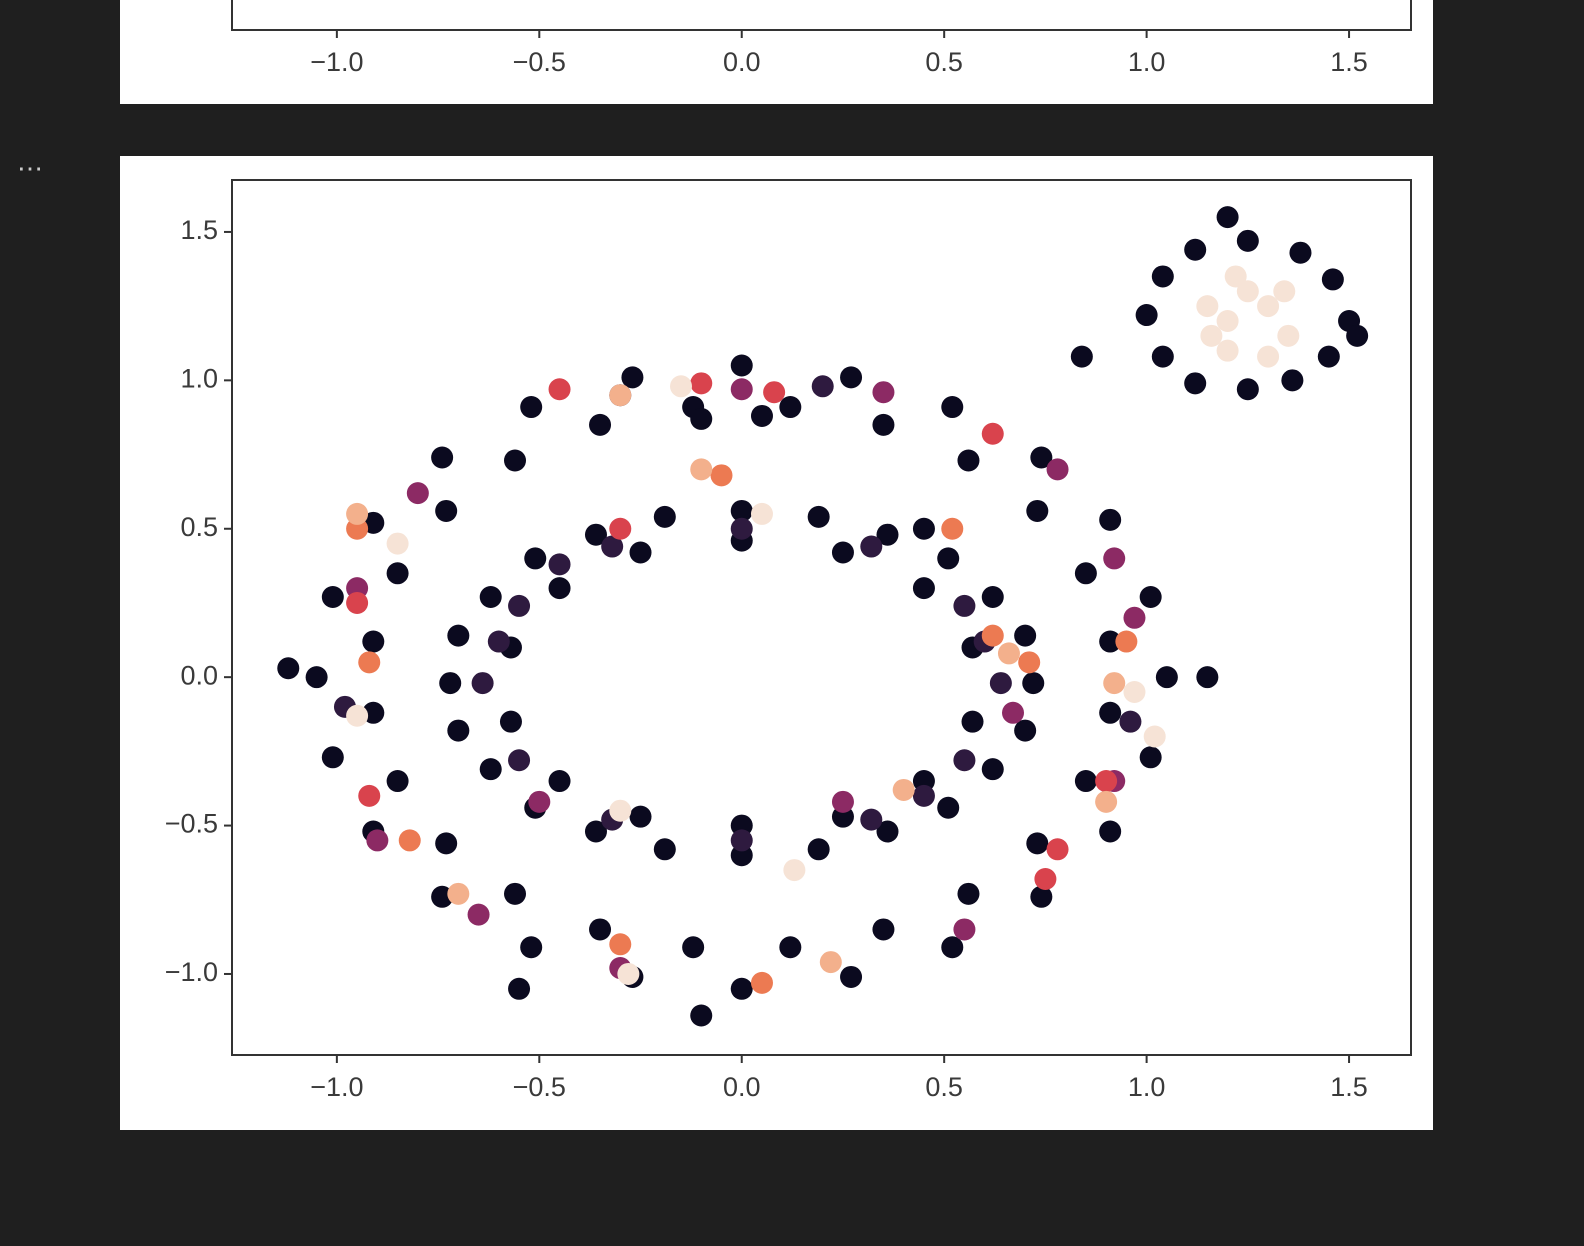 The height and width of the screenshot is (1246, 1584). What do you see at coordinates (336, 1087) in the screenshot?
I see `x-tick-label: −1.0` at bounding box center [336, 1087].